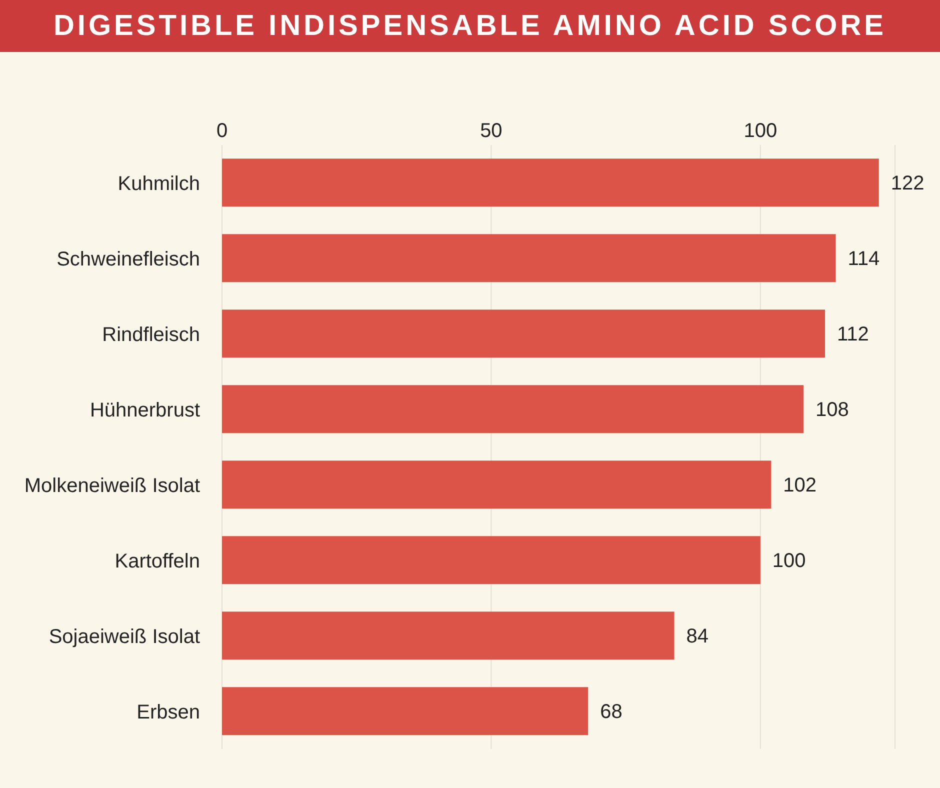  Describe the element at coordinates (800, 485) in the screenshot. I see `data-label: 102` at that location.